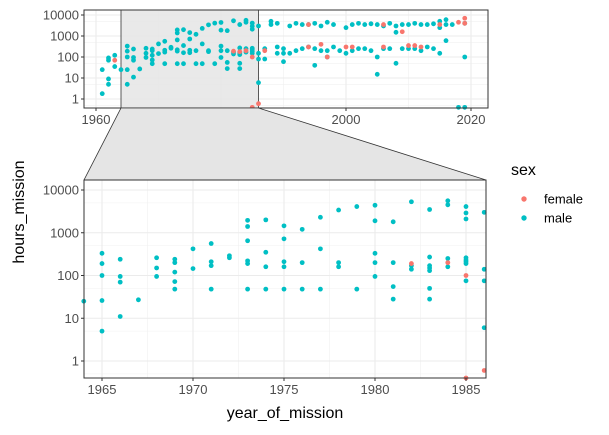  What do you see at coordinates (284, 389) in the screenshot?
I see `x-tick-label: 1975` at bounding box center [284, 389].